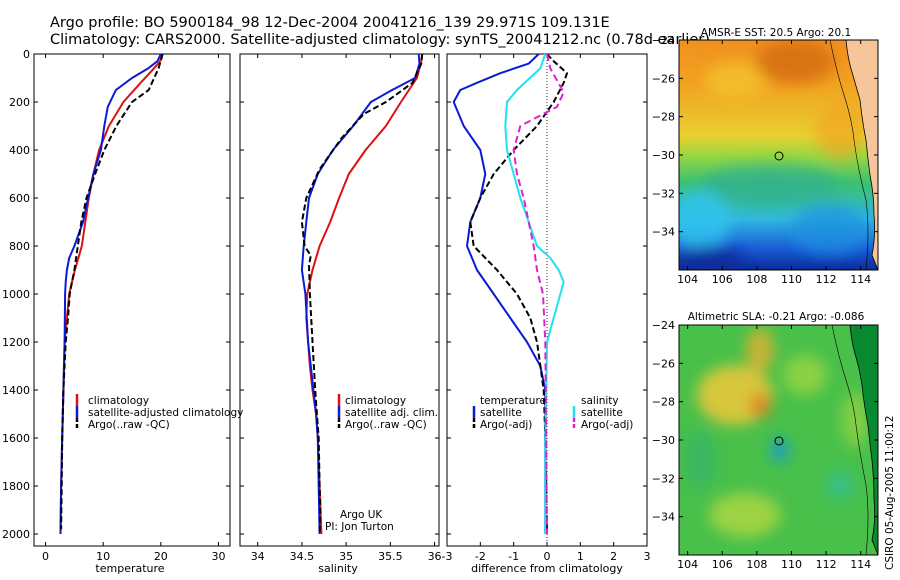 This screenshot has height=580, width=900. What do you see at coordinates (391, 413) in the screenshot?
I see `legend-label-satellite: satellite adj. clim.` at bounding box center [391, 413].